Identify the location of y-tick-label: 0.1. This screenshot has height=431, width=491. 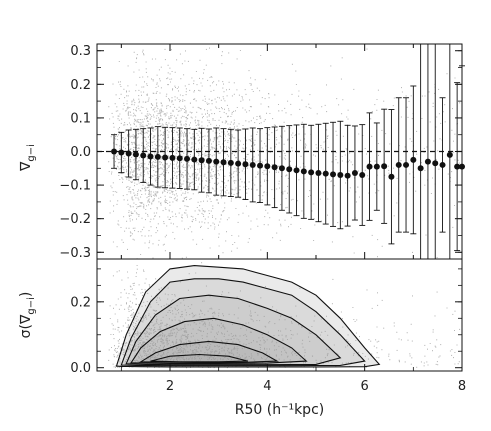
(80, 118).